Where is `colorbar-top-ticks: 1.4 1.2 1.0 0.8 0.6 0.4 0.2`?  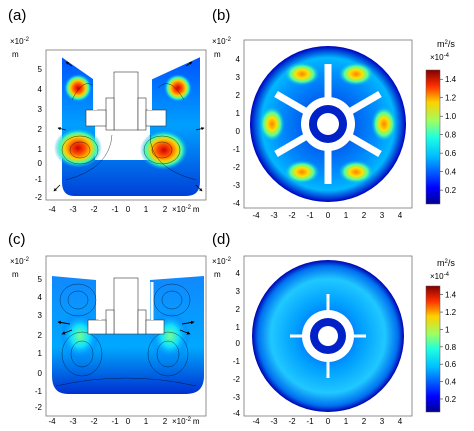
colorbar-top-ticks: 1.4 1.2 1.0 0.8 0.6 0.4 0.2 is located at coordinates (448, 135).